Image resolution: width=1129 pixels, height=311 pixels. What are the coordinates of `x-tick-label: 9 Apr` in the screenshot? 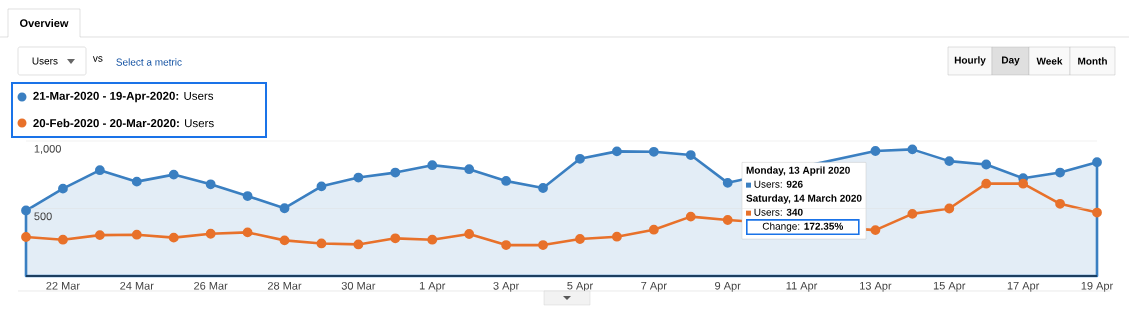 It's located at (728, 286).